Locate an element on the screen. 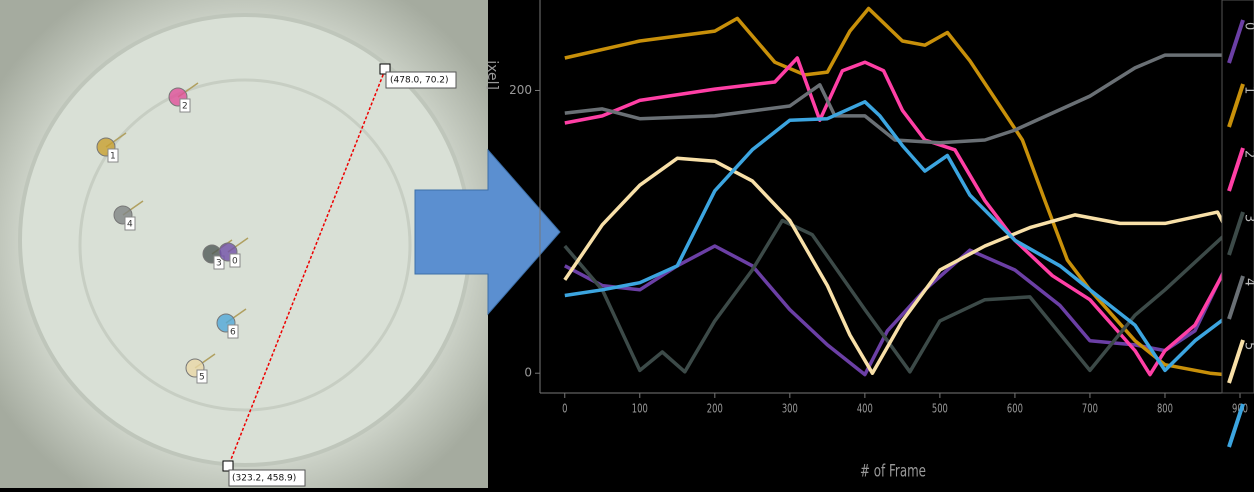 The image size is (1254, 492). x-tick-label: 700 is located at coordinates (1090, 409).